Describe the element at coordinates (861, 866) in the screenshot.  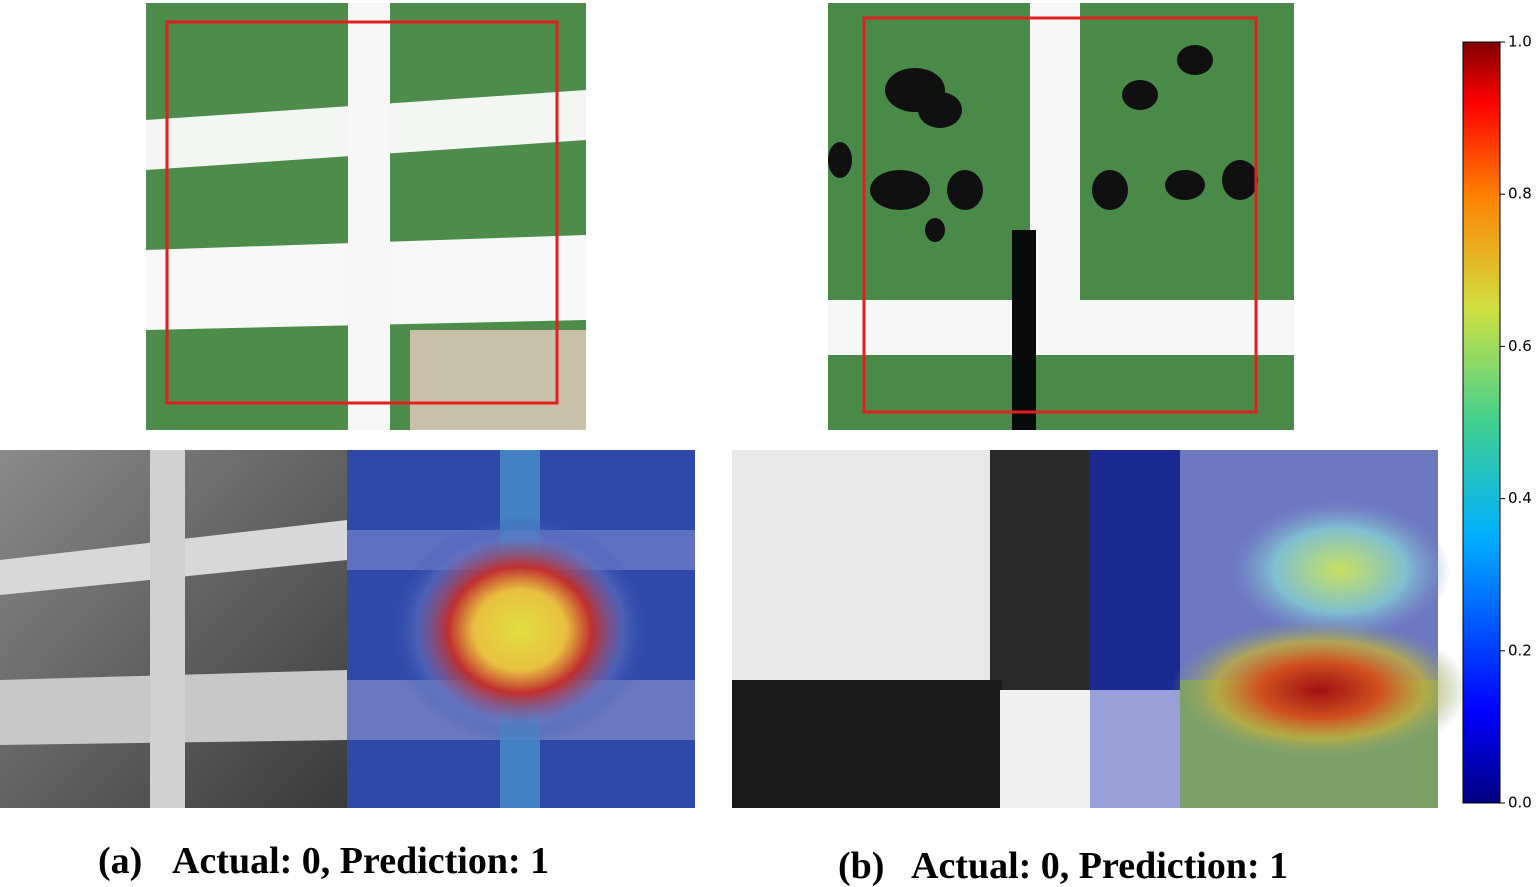
I see `panel-label: (b)` at that location.